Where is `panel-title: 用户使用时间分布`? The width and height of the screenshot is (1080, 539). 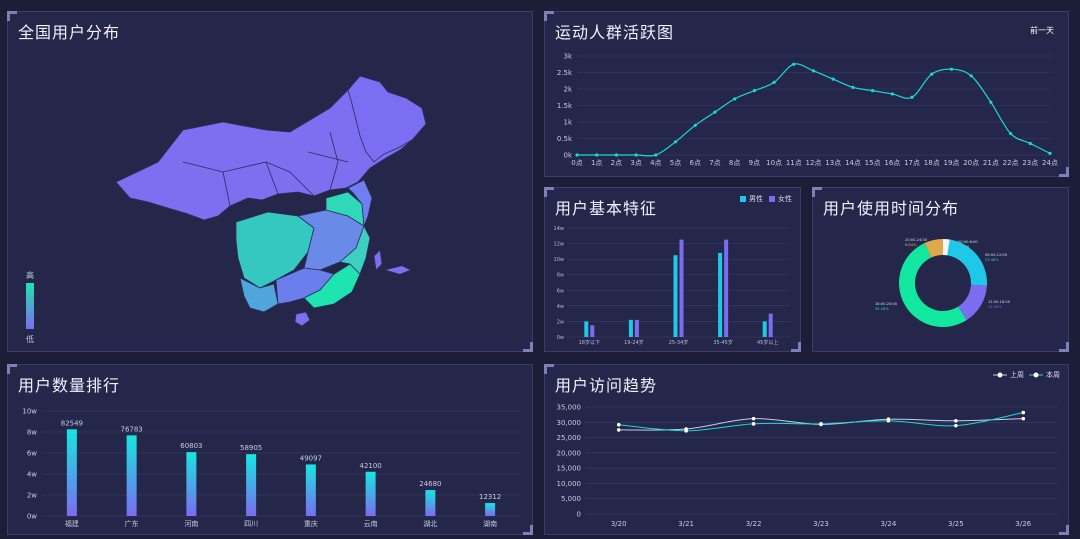
panel-title: 用户使用时间分布 is located at coordinates (891, 208).